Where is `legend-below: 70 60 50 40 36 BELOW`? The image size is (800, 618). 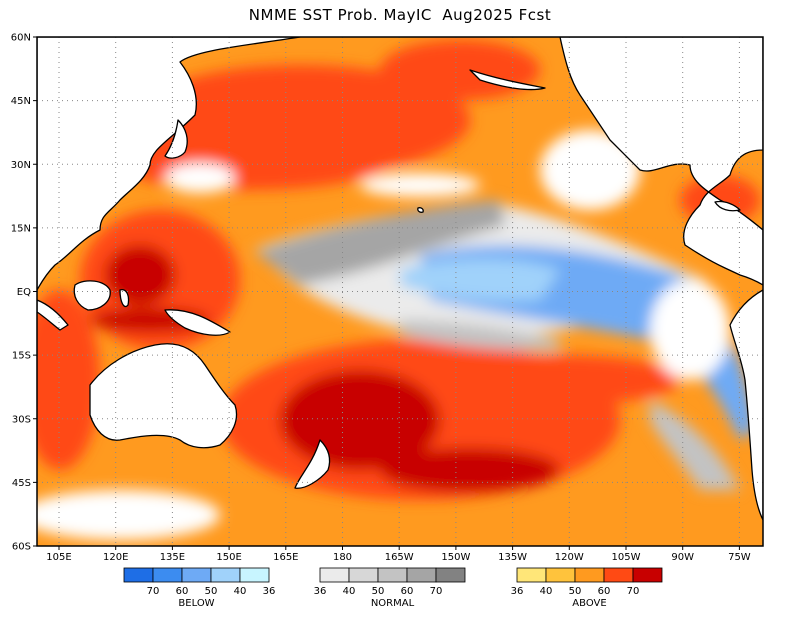 legend-below: 70 60 50 40 36 BELOW is located at coordinates (199, 588).